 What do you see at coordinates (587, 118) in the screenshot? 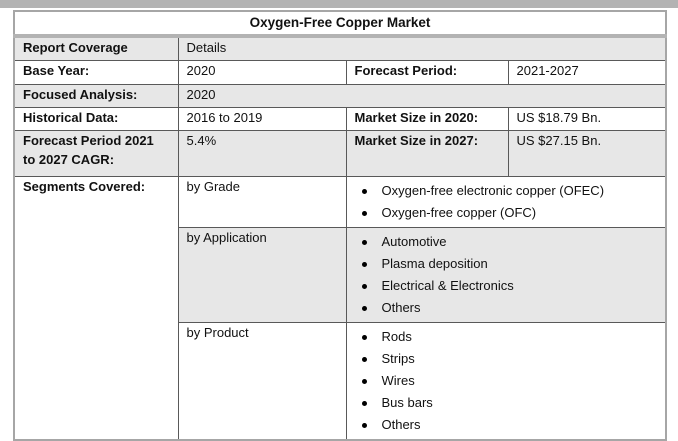
I see `market-size-2020-value: US $18.79 Bn.` at bounding box center [587, 118].